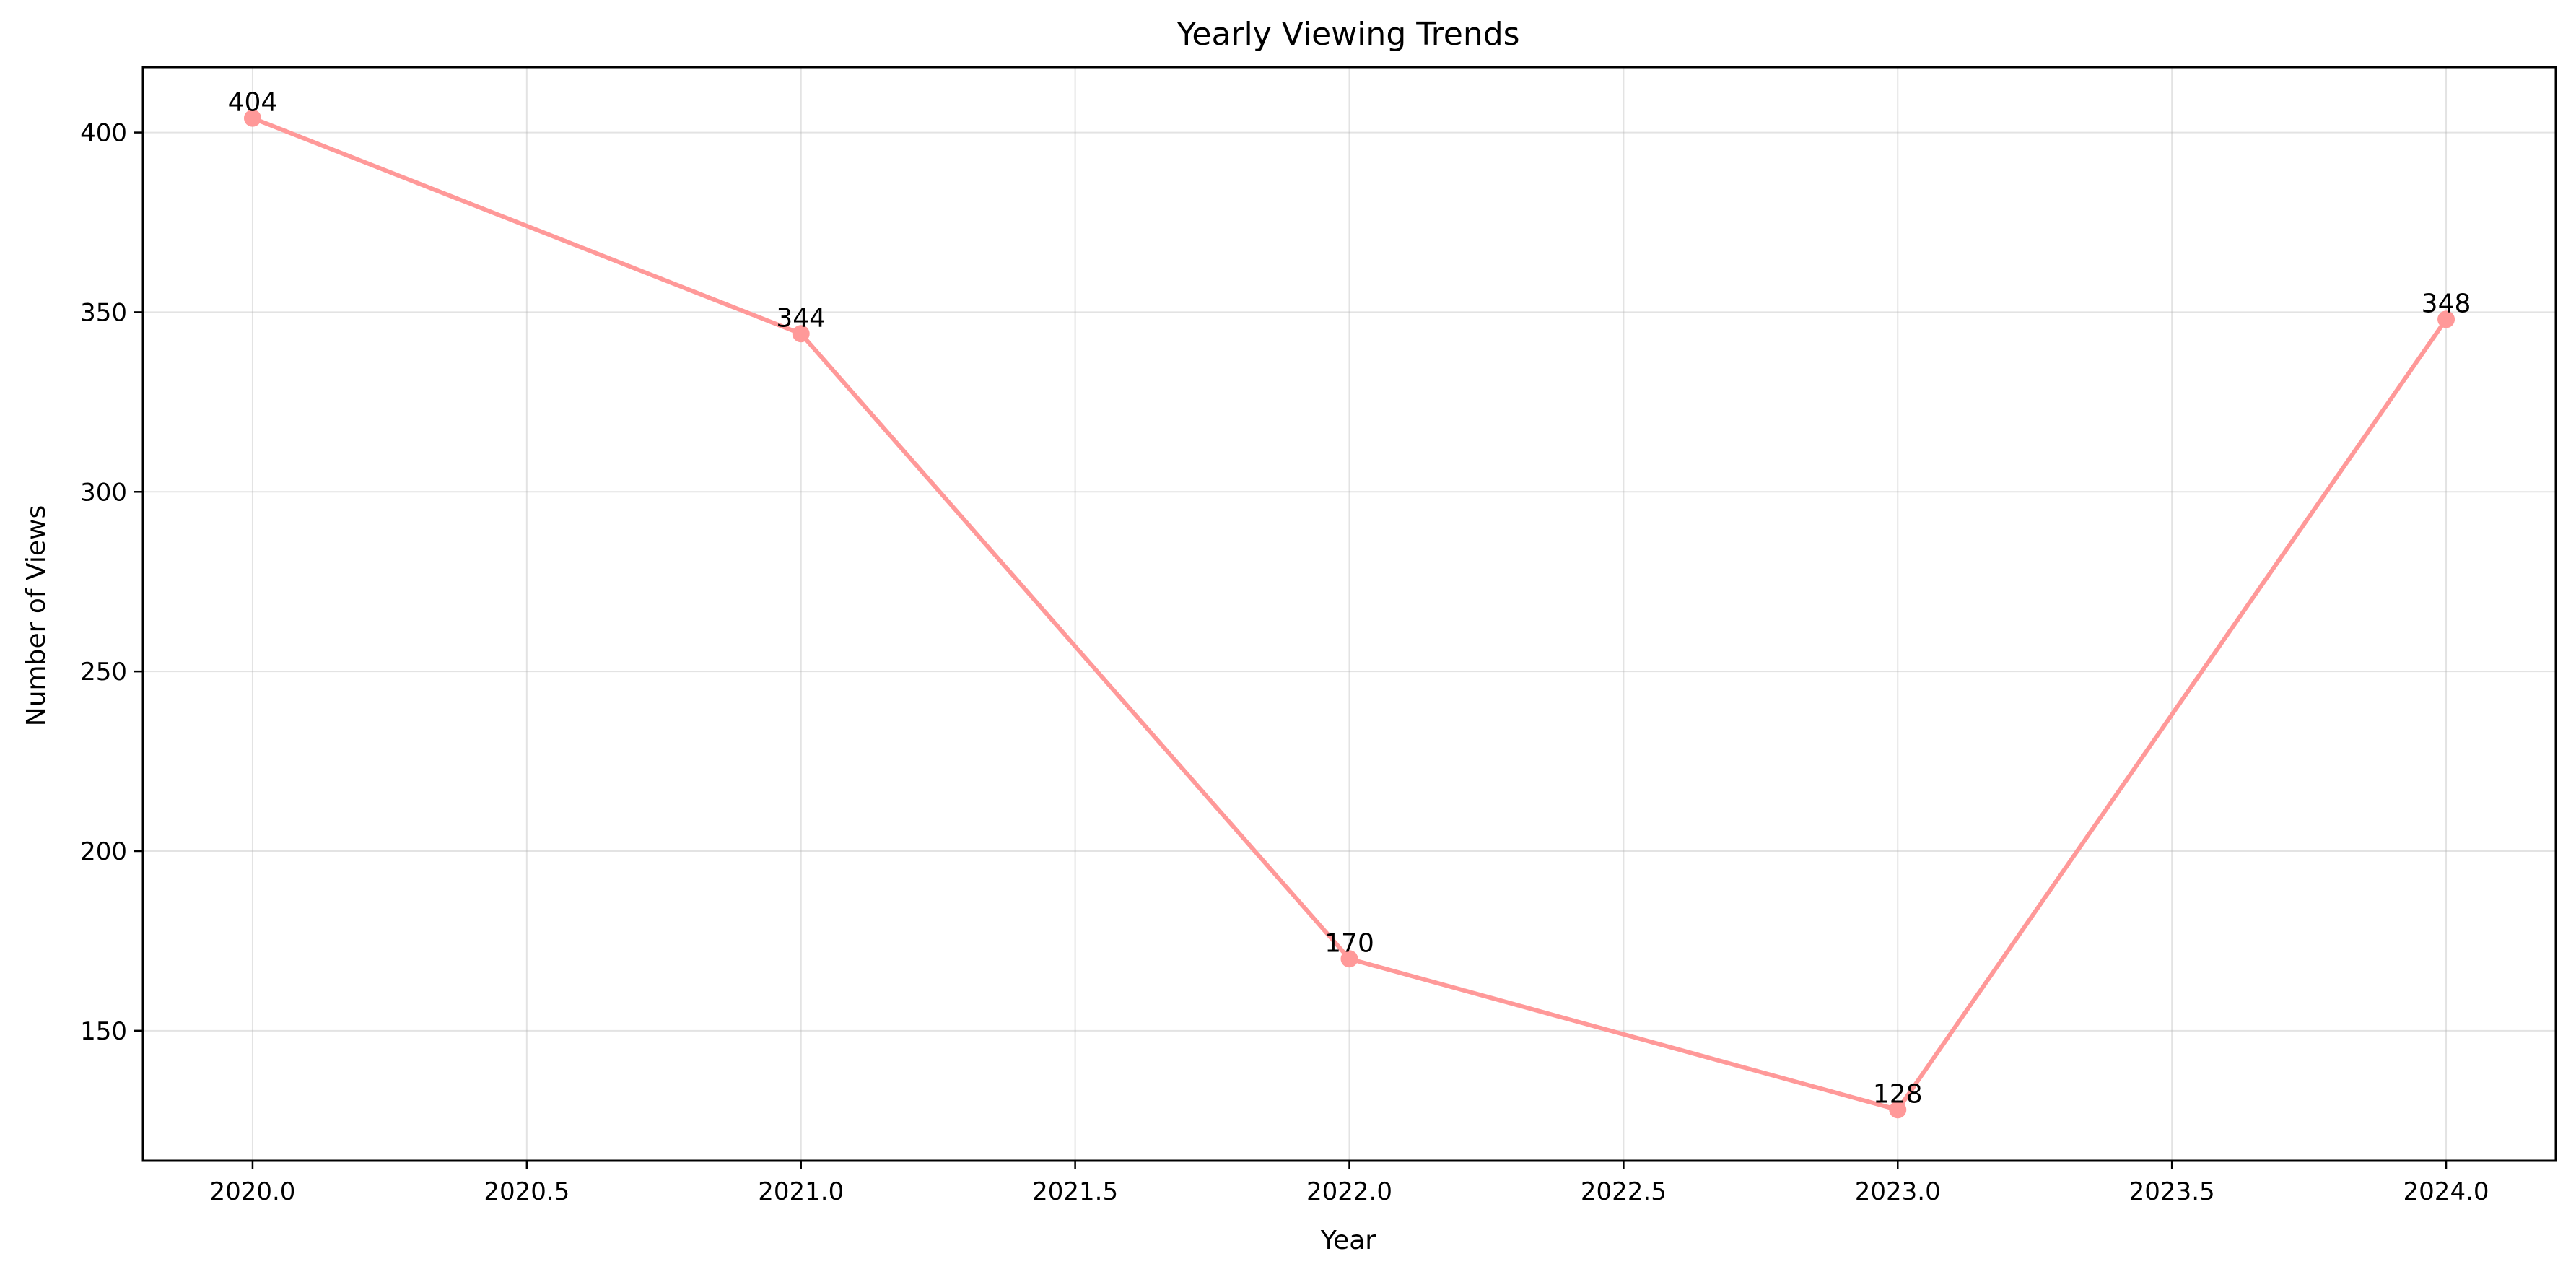 The image size is (2576, 1277). What do you see at coordinates (103, 1031) in the screenshot?
I see `y-tick-label: 150` at bounding box center [103, 1031].